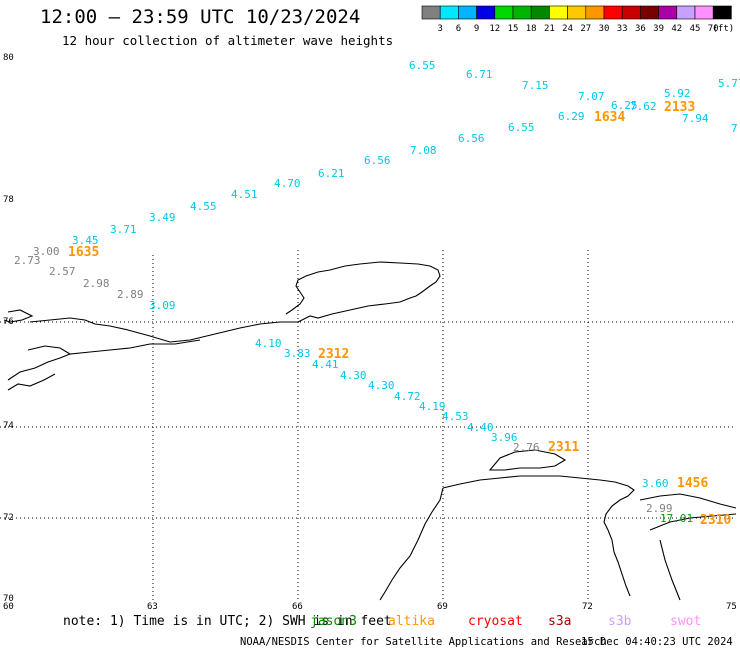 The image size is (740, 650). What do you see at coordinates (411, 621) in the screenshot?
I see `satellite-name: altika` at bounding box center [411, 621].